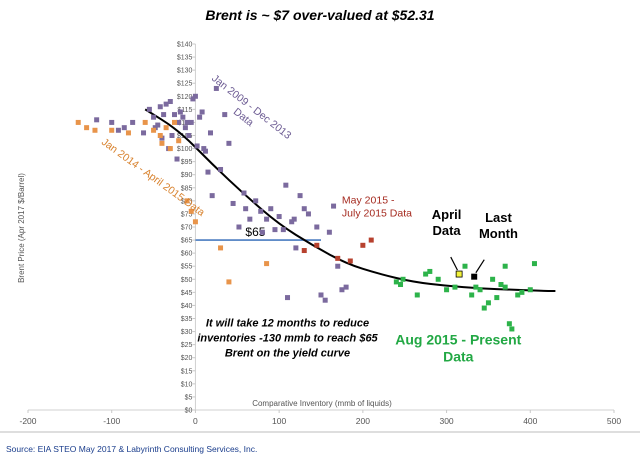  I want to click on may2015-series-label: May 2015 -July 2015 Data, so click(377, 206).